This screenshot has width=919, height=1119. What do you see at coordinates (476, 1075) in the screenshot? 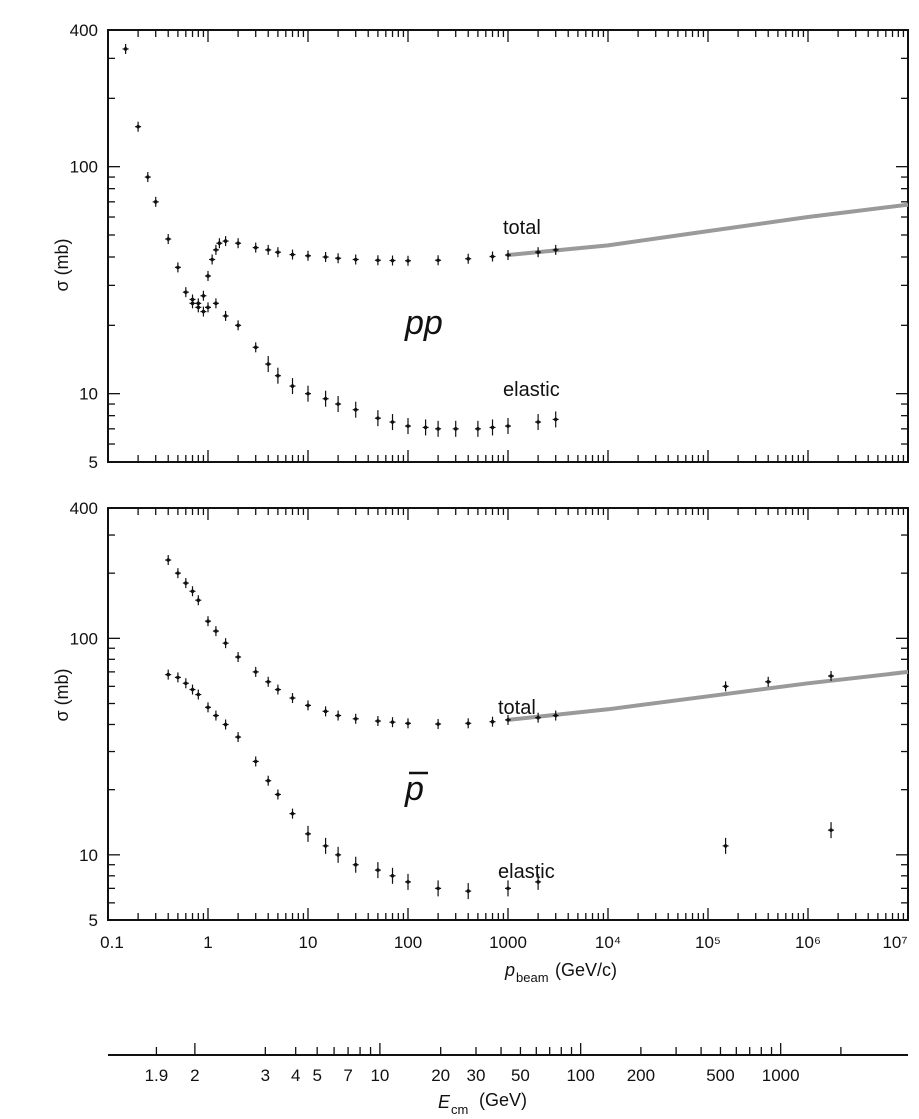
I see `ecm-tick-label: 30` at bounding box center [476, 1075].